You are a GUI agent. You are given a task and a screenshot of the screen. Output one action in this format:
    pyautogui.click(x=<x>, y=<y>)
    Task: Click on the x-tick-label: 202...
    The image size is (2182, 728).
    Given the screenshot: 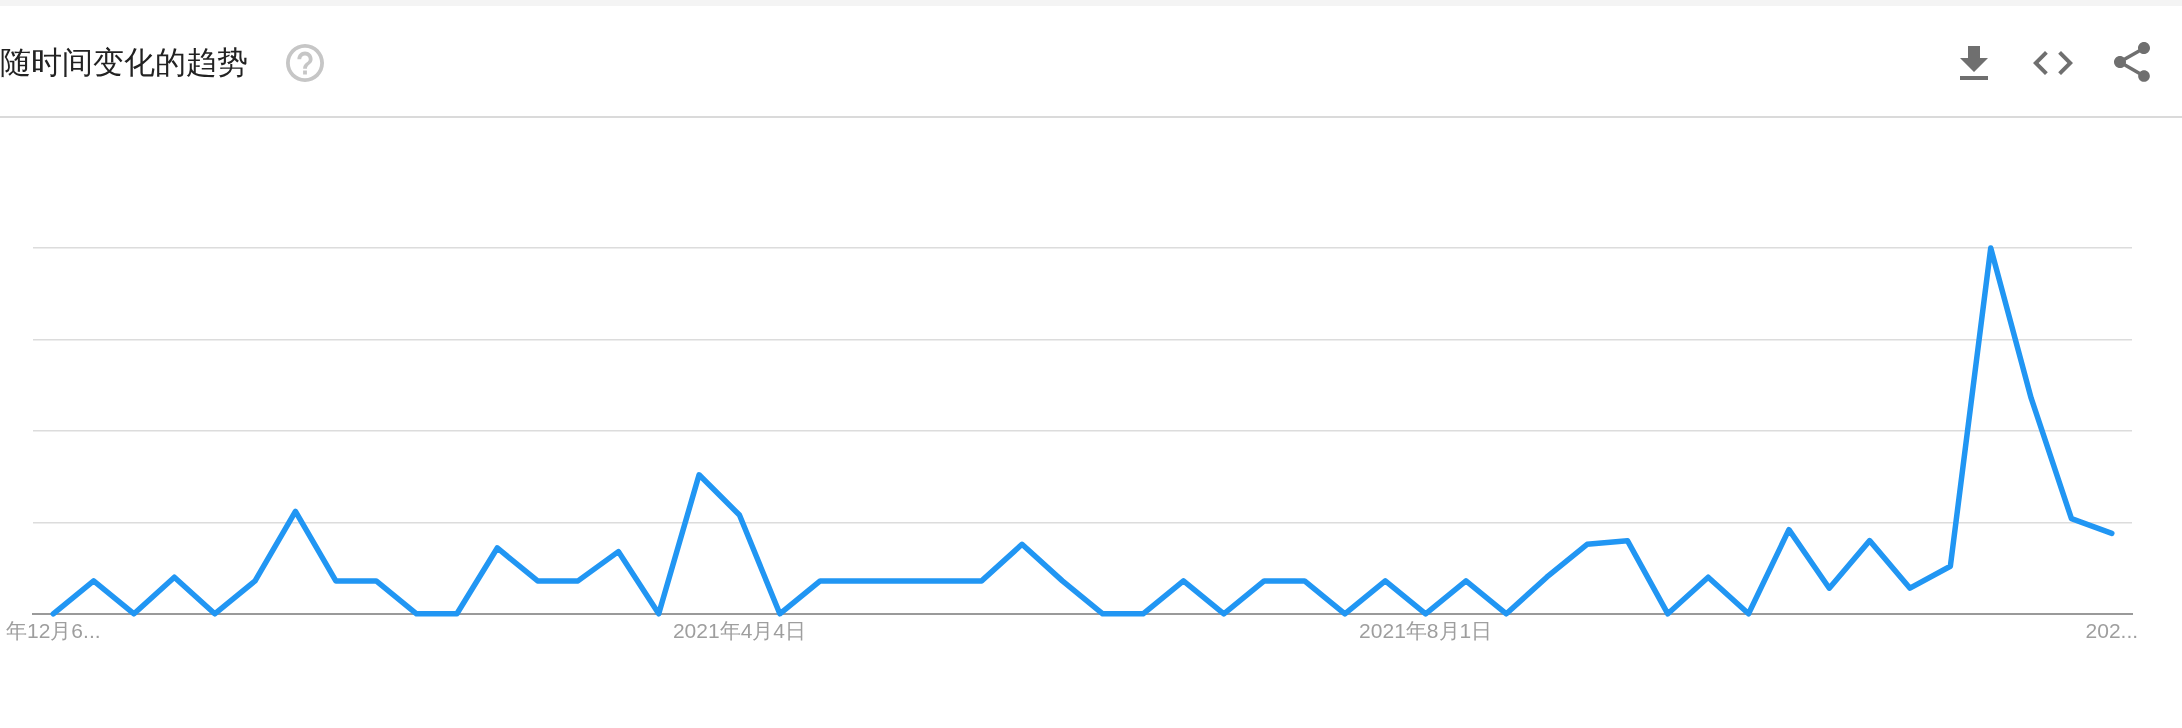 What is the action you would take?
    pyautogui.click(x=2112, y=631)
    